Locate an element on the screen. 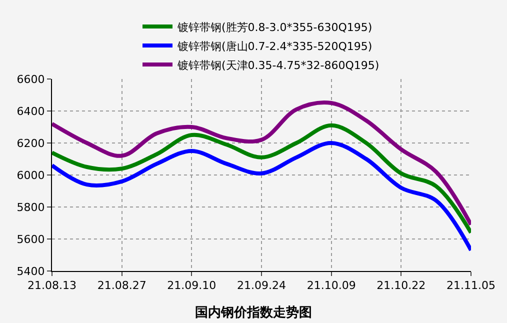 This screenshot has width=507, height=323. y-tick-label: 5400 is located at coordinates (30, 271).